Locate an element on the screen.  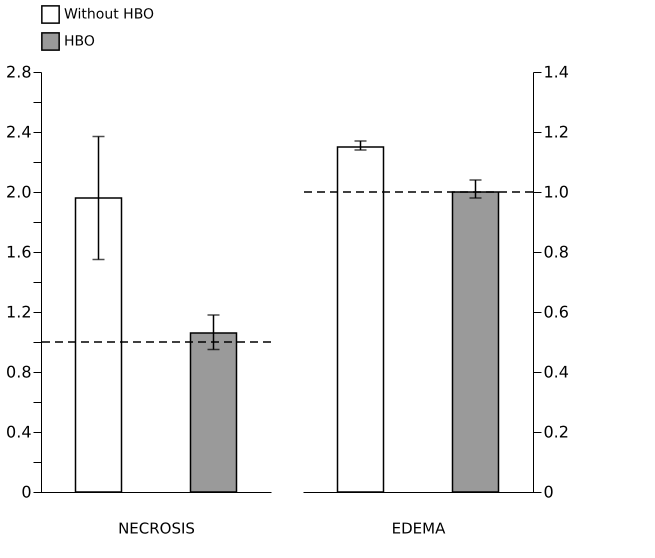
y-tick-label: 0.6 is located at coordinates (556, 312).